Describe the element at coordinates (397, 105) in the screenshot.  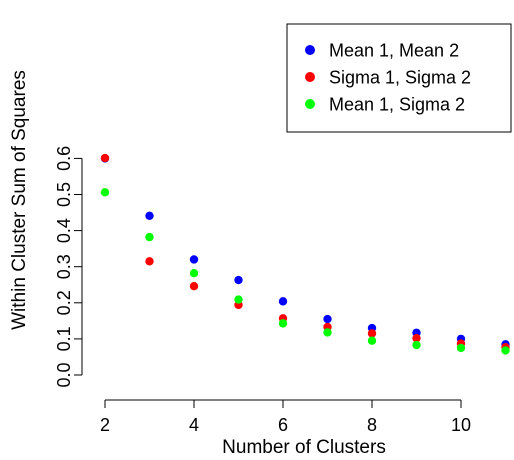
I see `legend-label: Mean 1, Sigma 2` at that location.